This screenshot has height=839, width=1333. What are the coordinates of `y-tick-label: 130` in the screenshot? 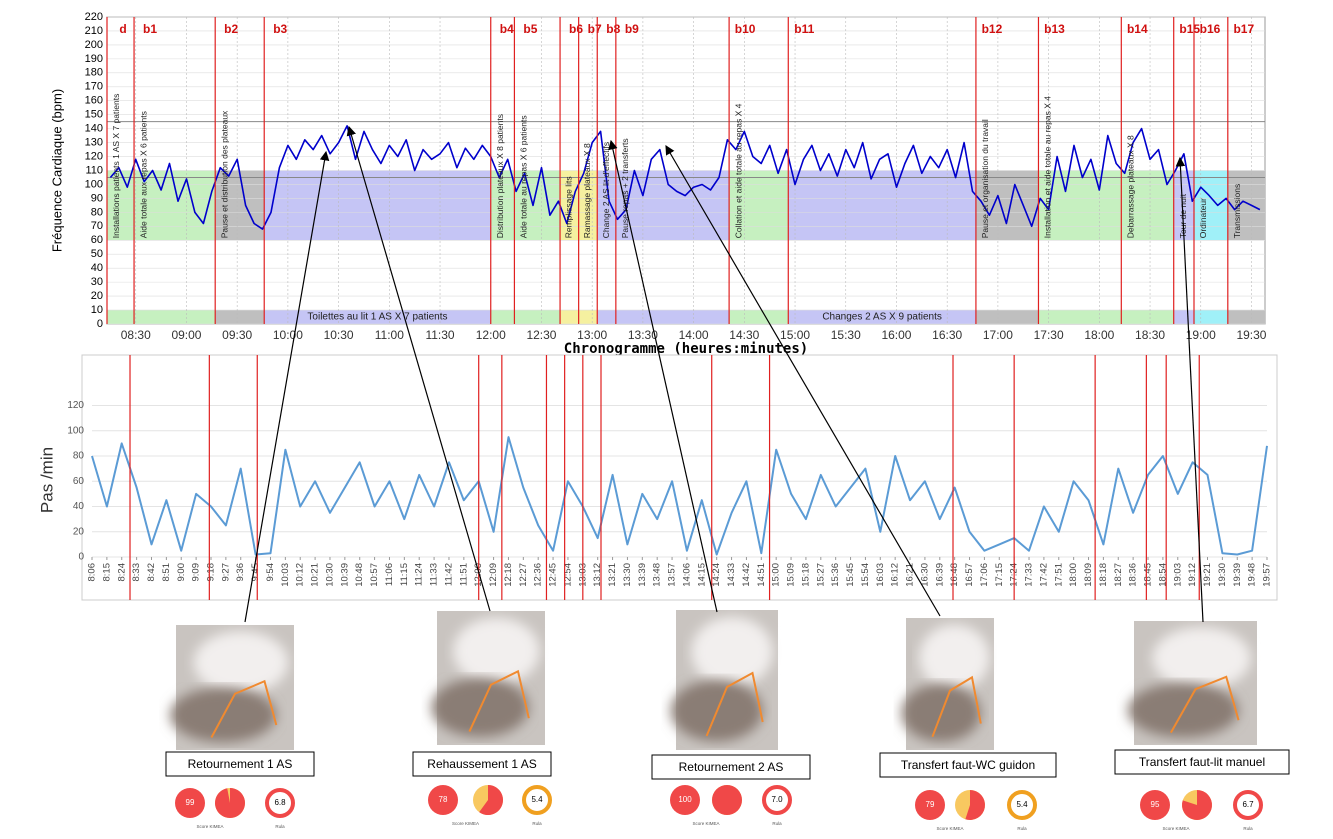 It's located at (94, 142).